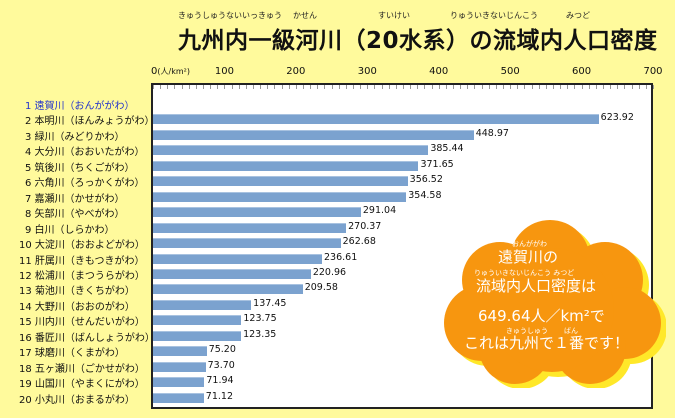 Image resolution: width=675 pixels, height=418 pixels. I want to click on bar-value-label: 71.94, so click(220, 381).